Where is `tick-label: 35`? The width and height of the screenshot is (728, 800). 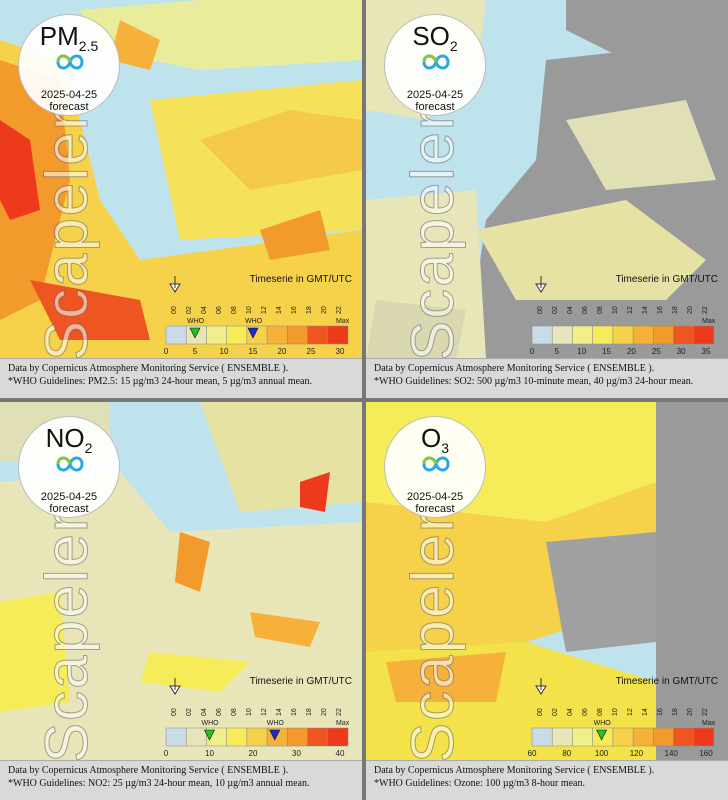 tick-label: 35 is located at coordinates (706, 351).